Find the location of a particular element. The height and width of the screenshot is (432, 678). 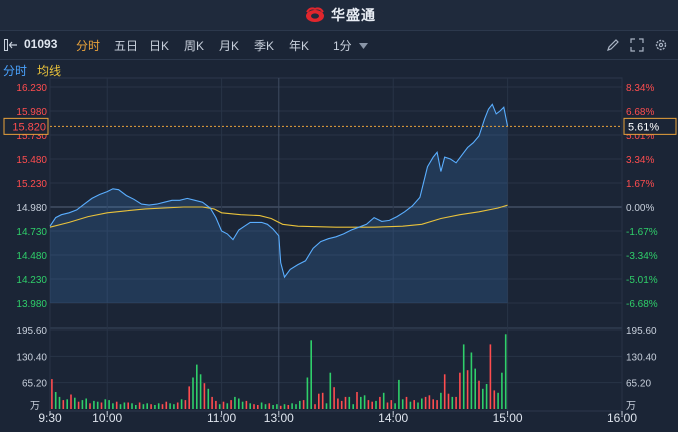

pct-tick-label: 6.68% is located at coordinates (640, 112).